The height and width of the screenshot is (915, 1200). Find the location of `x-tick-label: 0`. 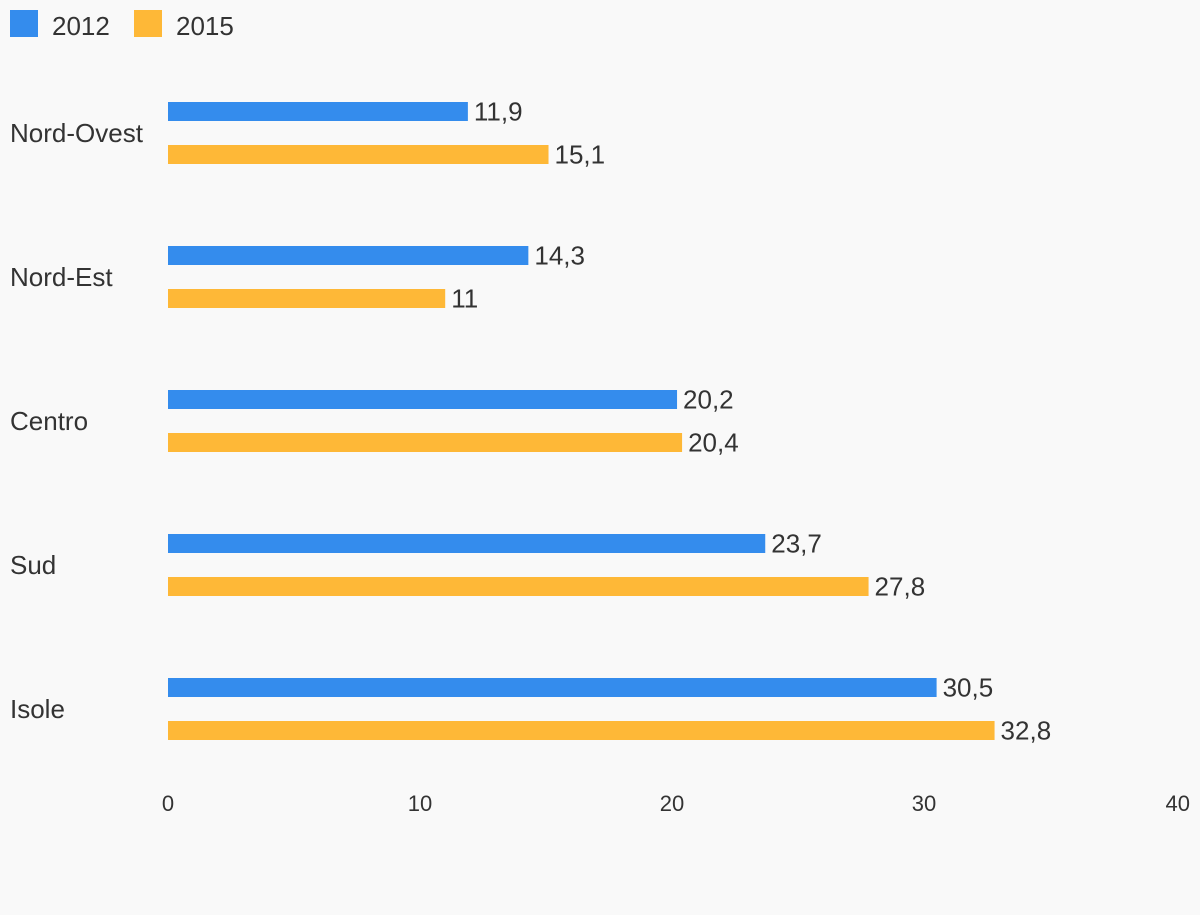

x-tick-label: 0 is located at coordinates (168, 803).